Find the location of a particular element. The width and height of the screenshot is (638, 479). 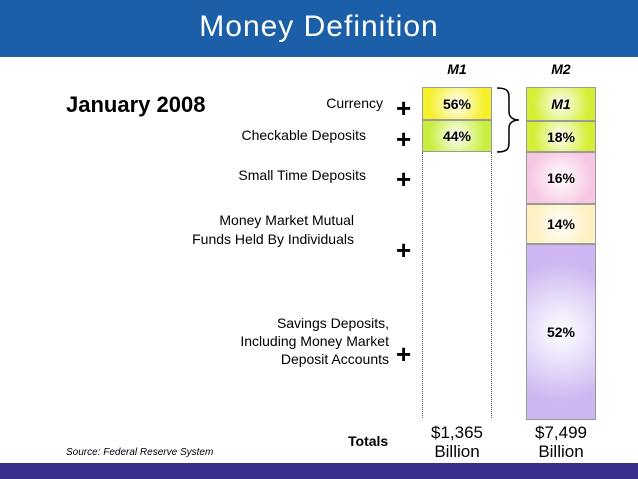

label-money-market-funds-line2: Funds Held By Individuals is located at coordinates (273, 239).